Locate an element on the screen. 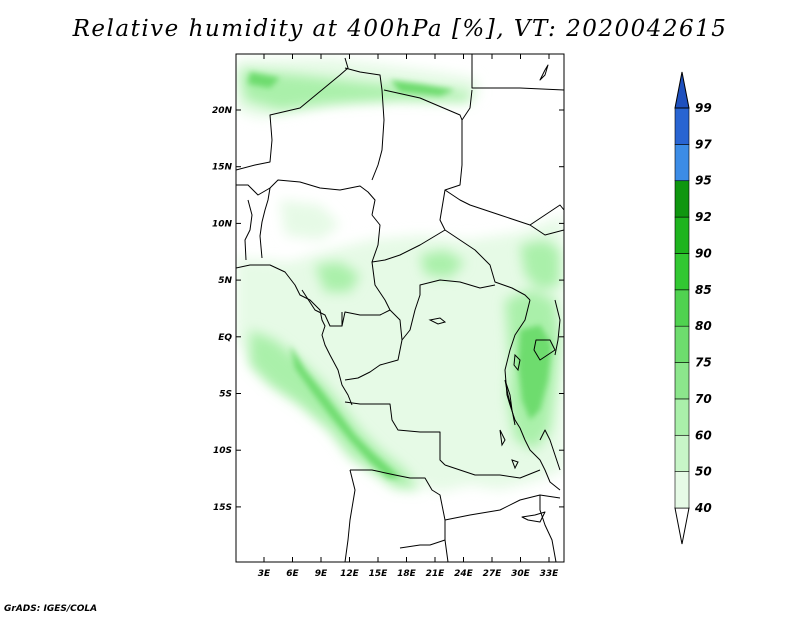 The image size is (800, 618). lakes is located at coordinates (474, 393).